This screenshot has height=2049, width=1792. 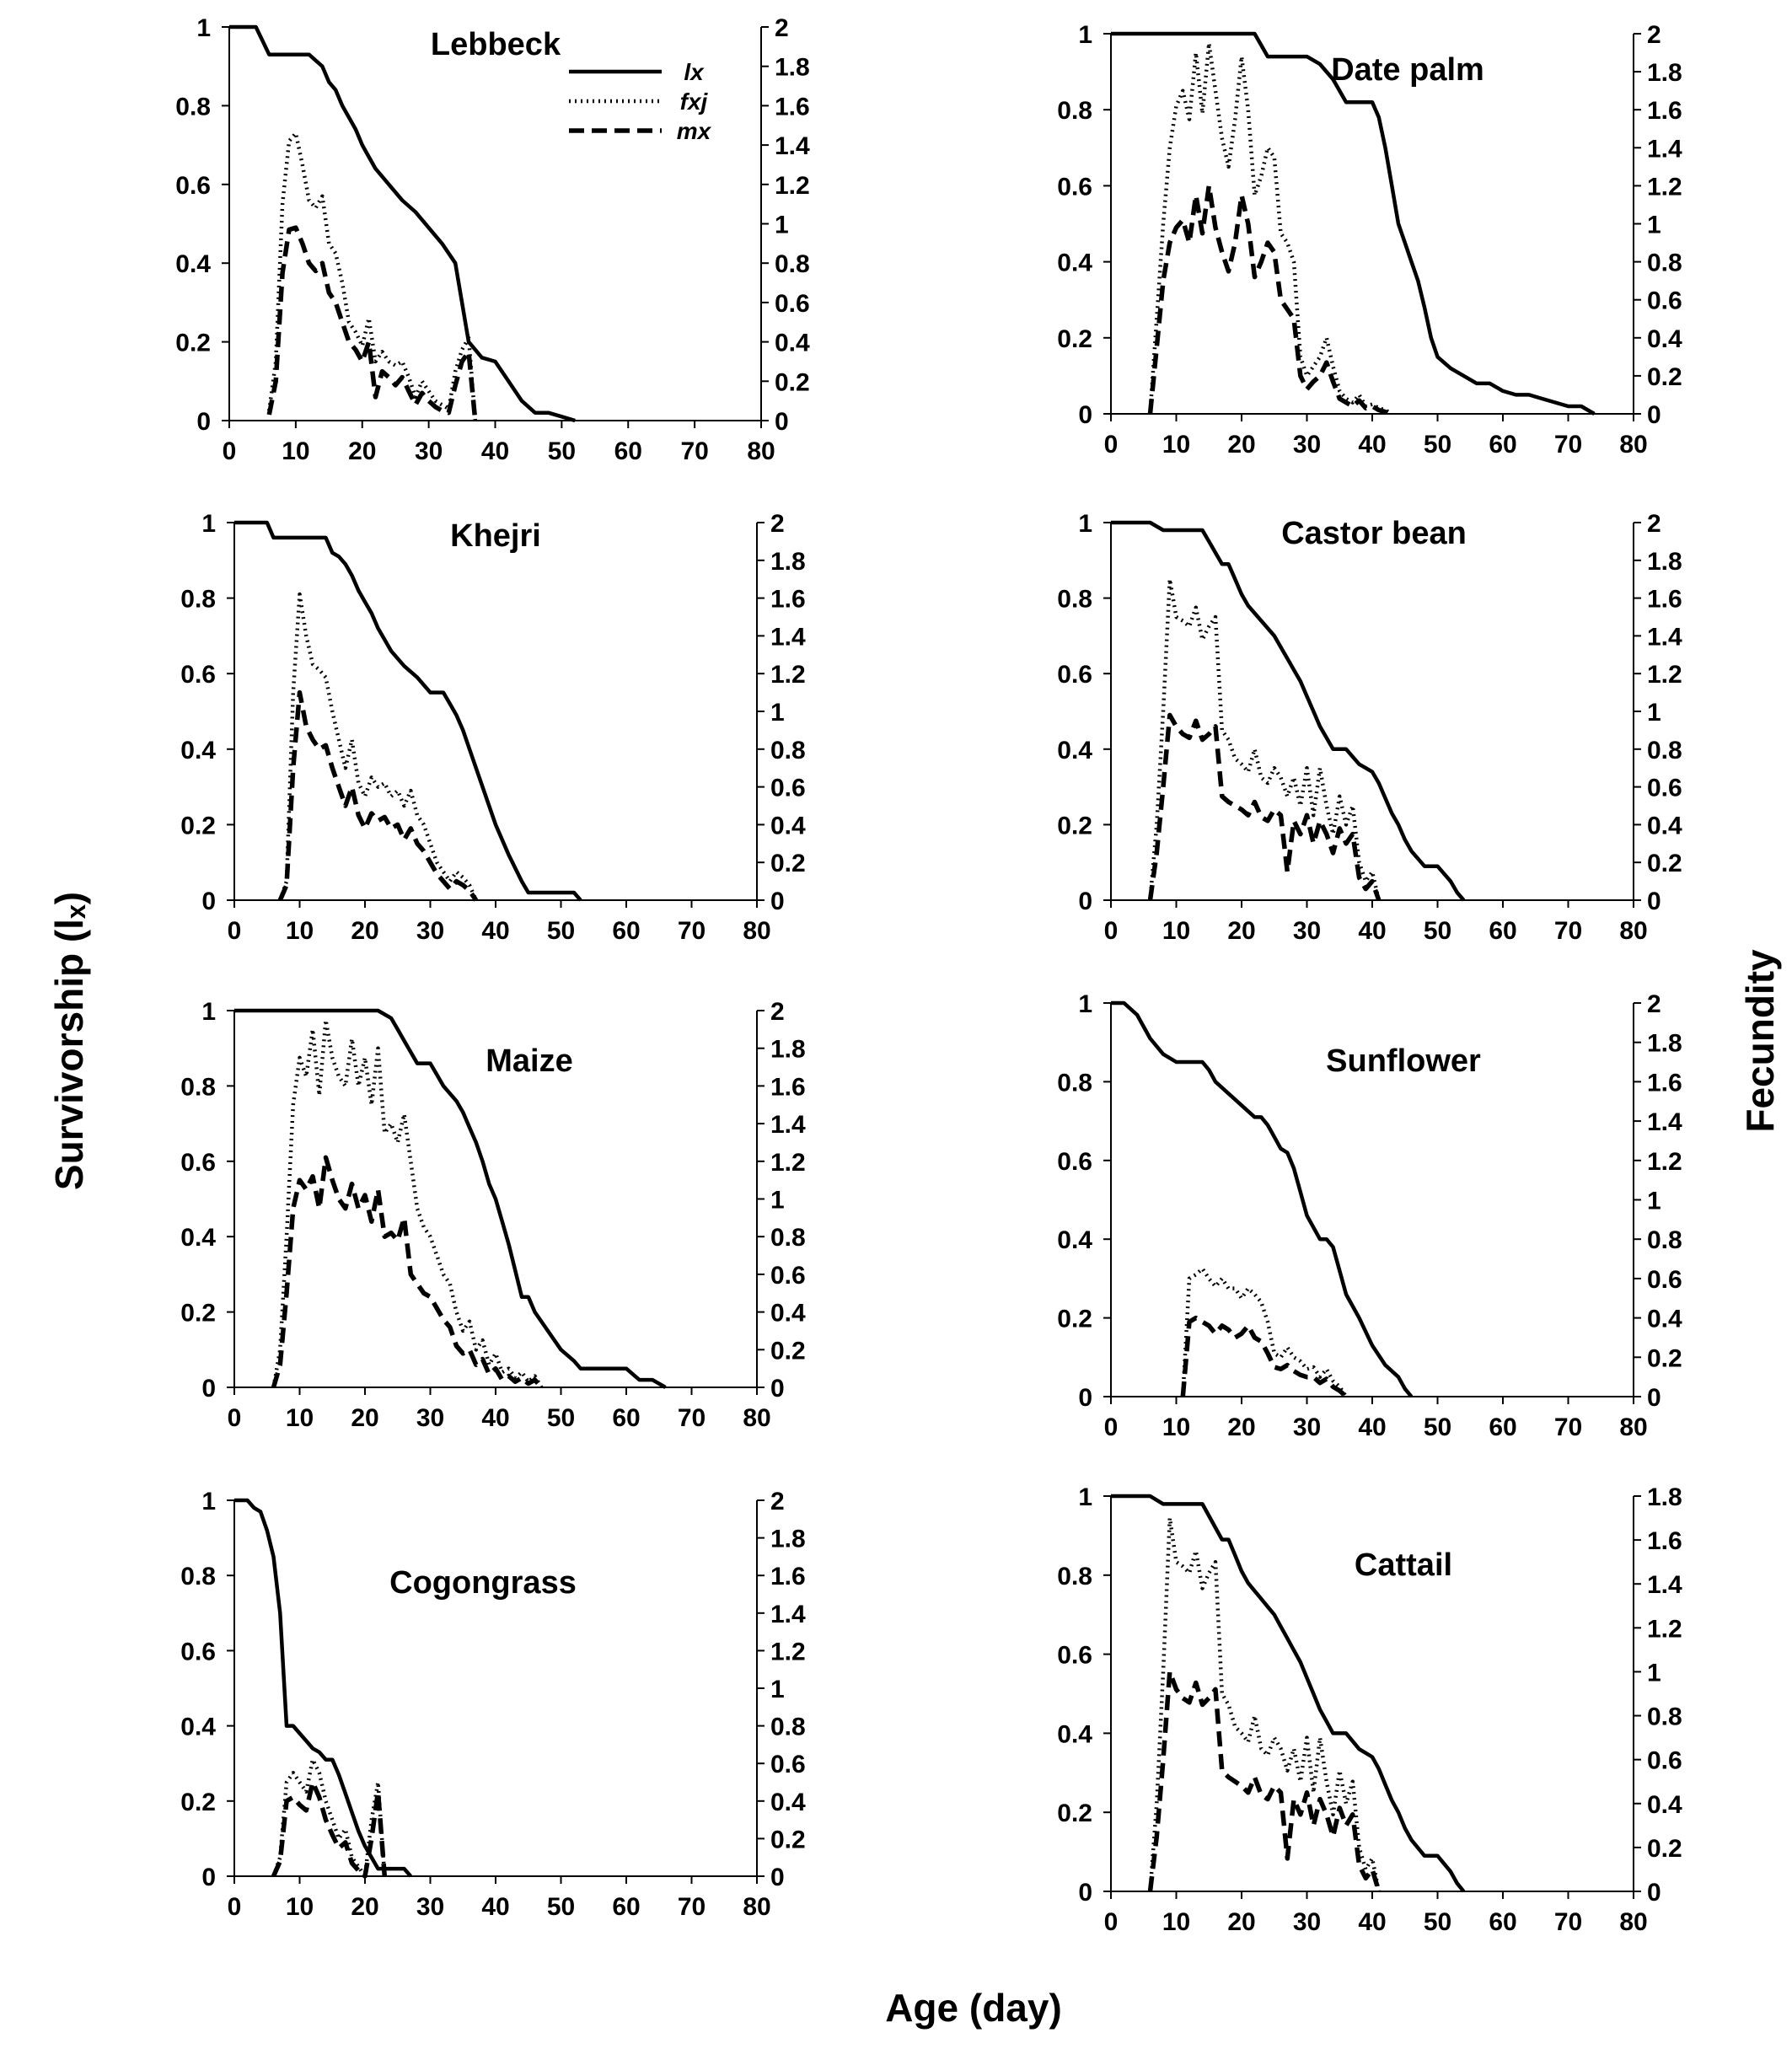 What do you see at coordinates (694, 72) in the screenshot?
I see `legend-label-lx: lx` at bounding box center [694, 72].